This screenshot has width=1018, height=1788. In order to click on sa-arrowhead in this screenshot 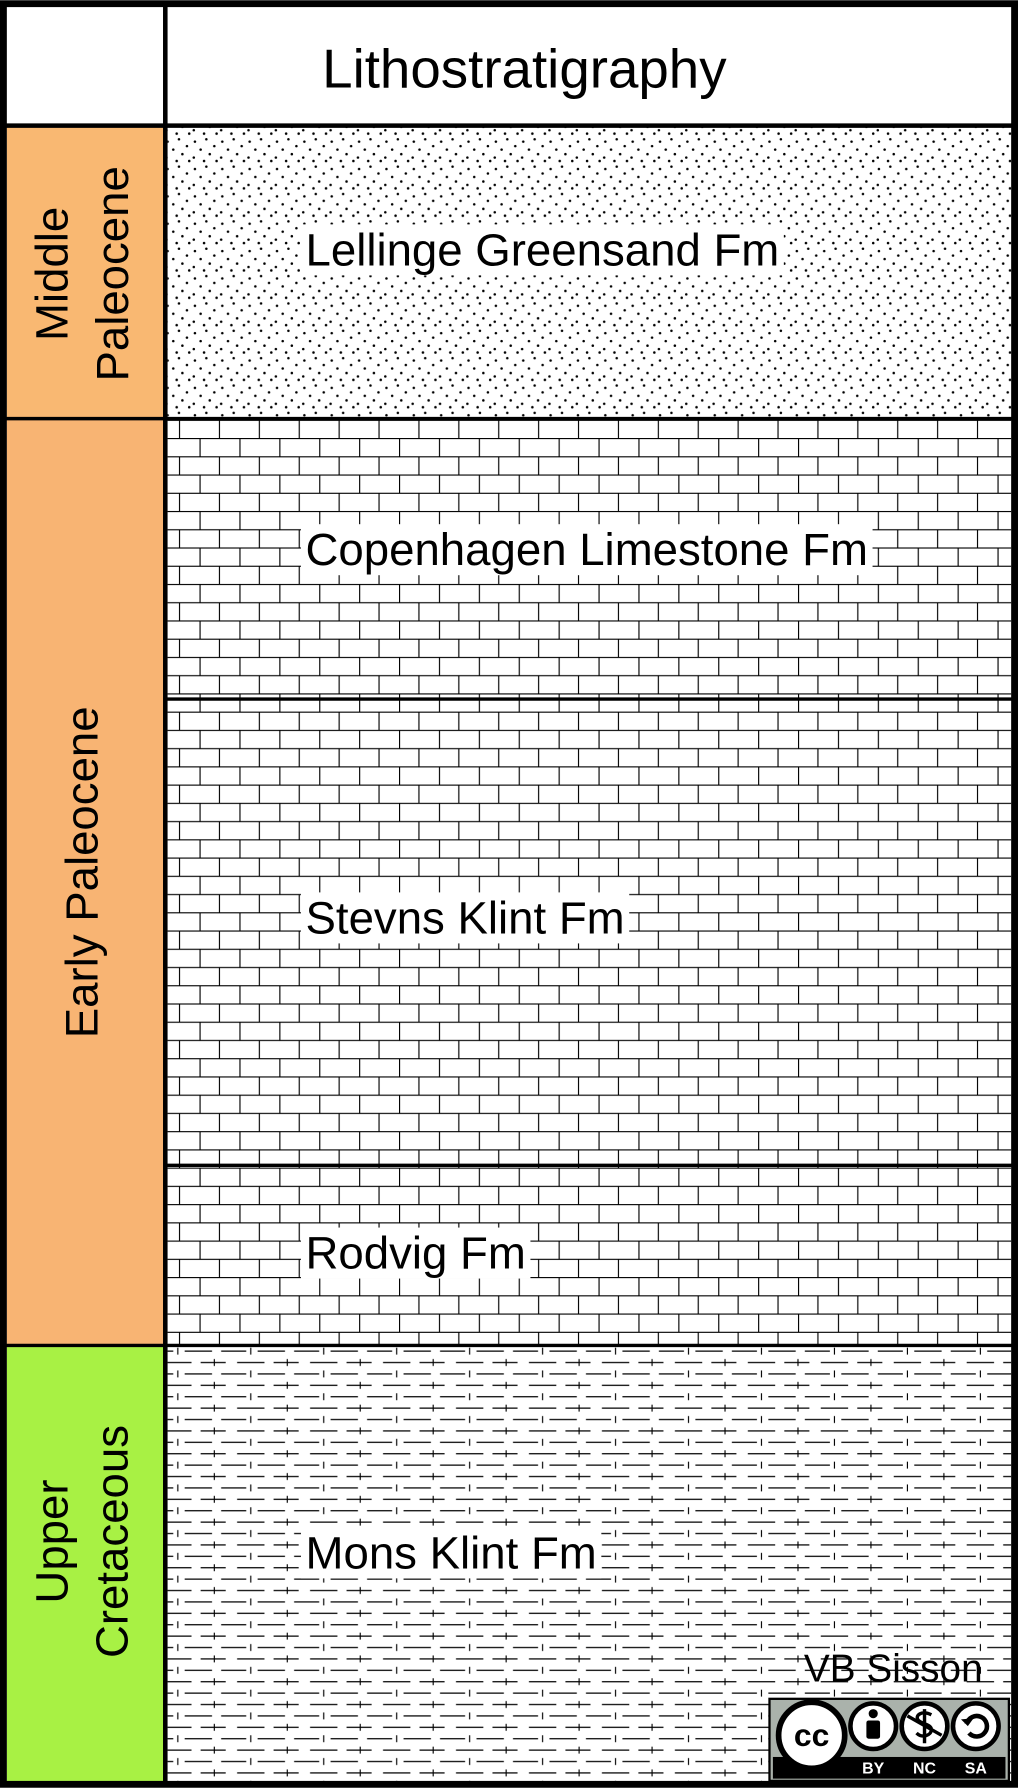, I will do `click(967, 1722)`.